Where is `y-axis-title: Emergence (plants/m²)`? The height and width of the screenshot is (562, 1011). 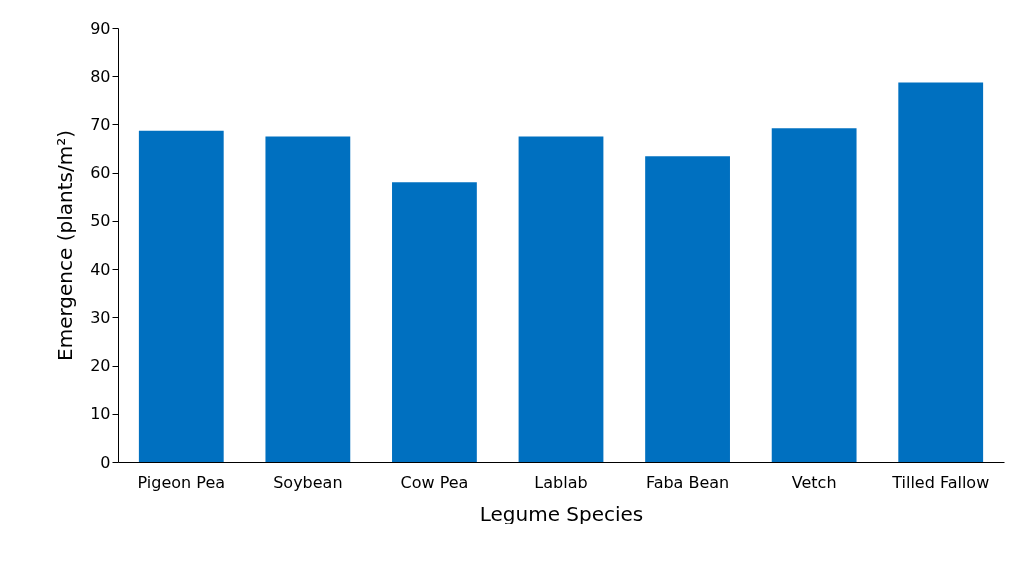
y-axis-title: Emergence (plants/m²) is located at coordinates (65, 245).